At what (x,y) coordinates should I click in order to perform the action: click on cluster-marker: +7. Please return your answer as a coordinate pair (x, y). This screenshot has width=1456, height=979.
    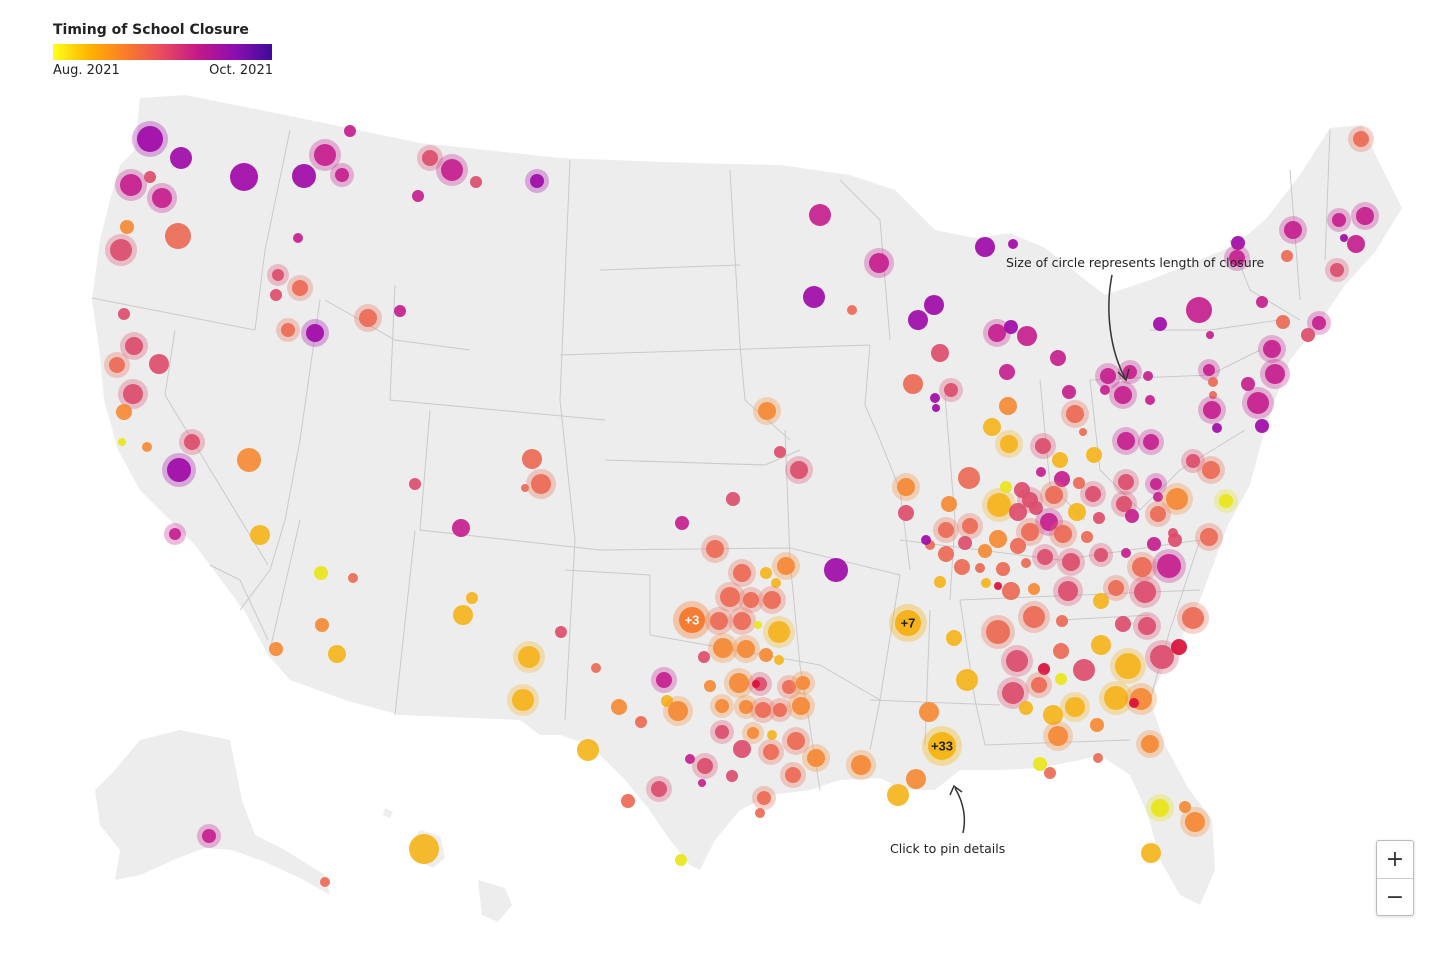
    Looking at the image, I should click on (908, 623).